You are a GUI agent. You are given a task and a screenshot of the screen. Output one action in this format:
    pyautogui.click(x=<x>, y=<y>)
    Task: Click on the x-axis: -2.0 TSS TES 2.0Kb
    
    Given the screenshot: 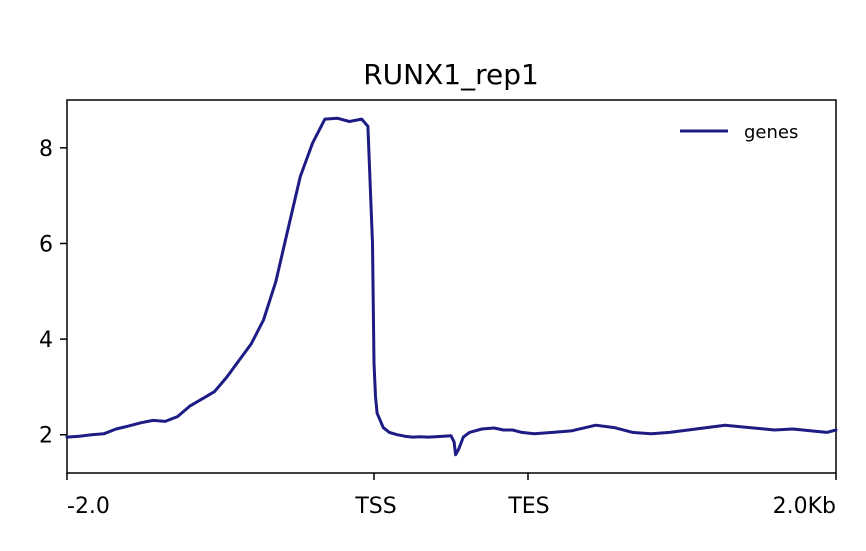 What is the action you would take?
    pyautogui.click(x=451, y=496)
    